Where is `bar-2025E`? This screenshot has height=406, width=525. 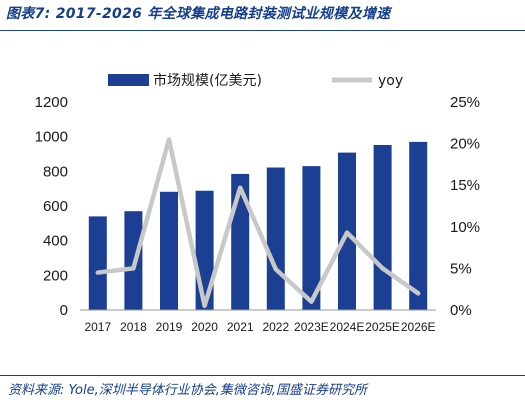
bar-2025E is located at coordinates (382, 227).